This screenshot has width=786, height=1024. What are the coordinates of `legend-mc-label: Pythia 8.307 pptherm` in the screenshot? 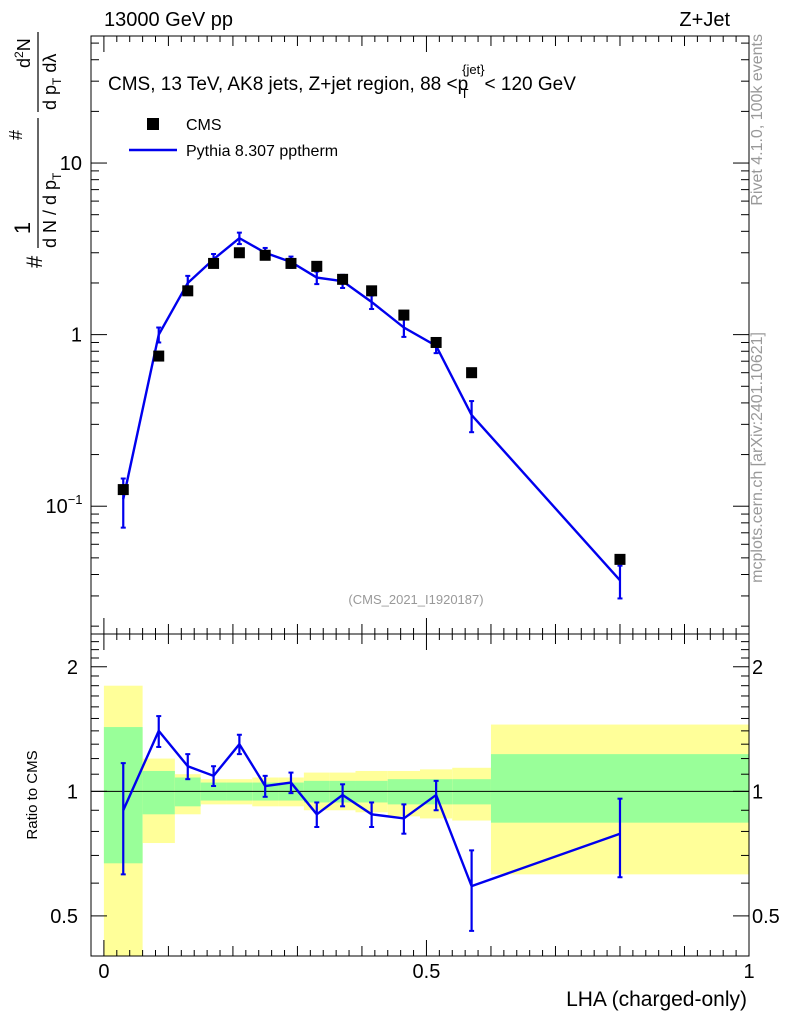 It's located at (262, 151).